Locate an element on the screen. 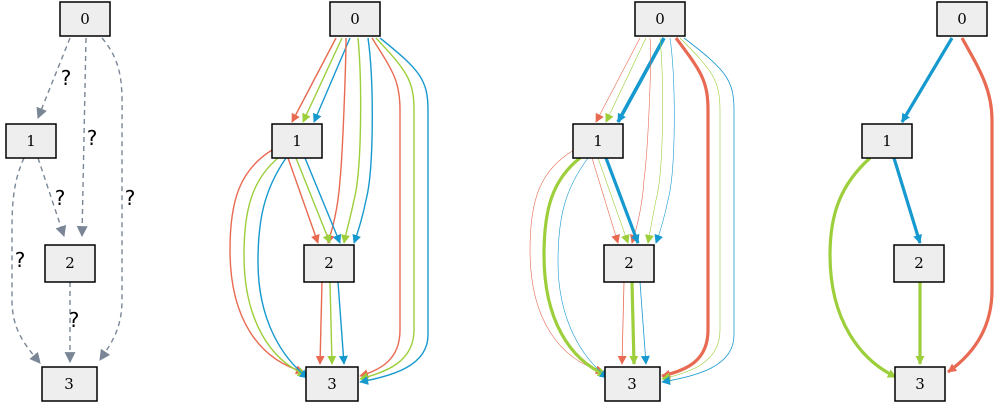 This screenshot has width=1000, height=404. edge-0-2-red is located at coordinates (640, 140).